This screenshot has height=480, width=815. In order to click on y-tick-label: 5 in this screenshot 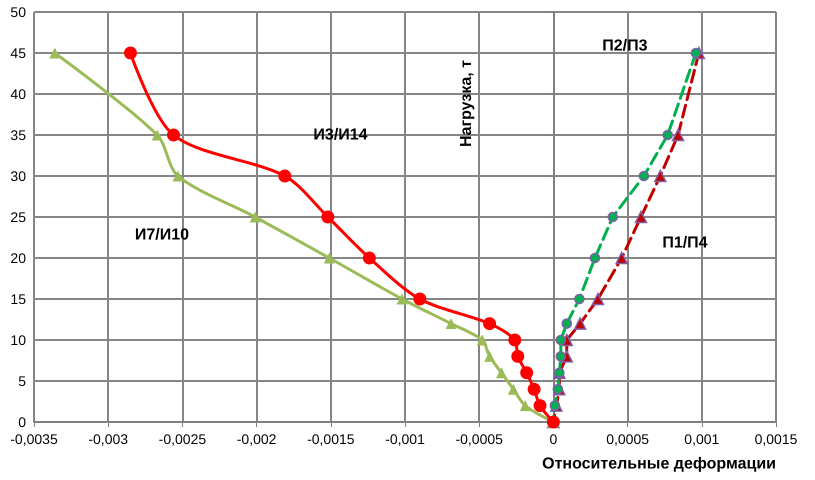, I will do `click(22, 381)`.